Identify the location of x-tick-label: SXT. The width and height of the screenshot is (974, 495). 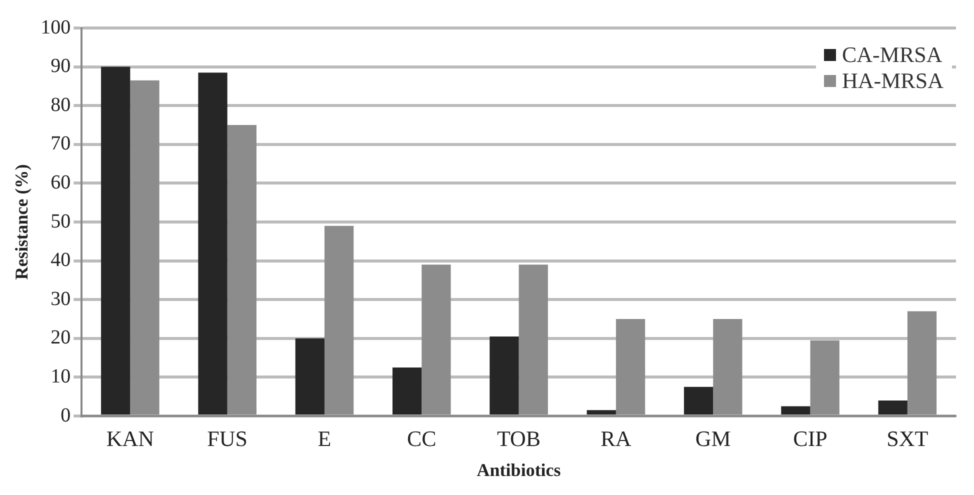
(907, 438).